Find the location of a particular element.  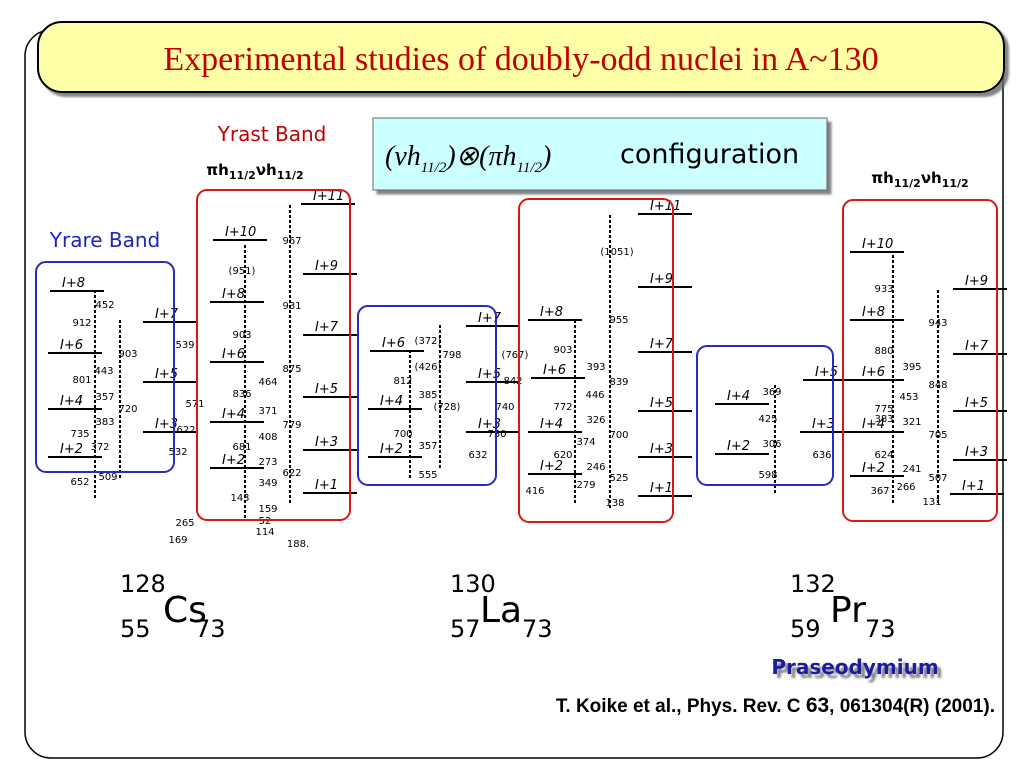

transition-energy: 452 is located at coordinates (104, 305).